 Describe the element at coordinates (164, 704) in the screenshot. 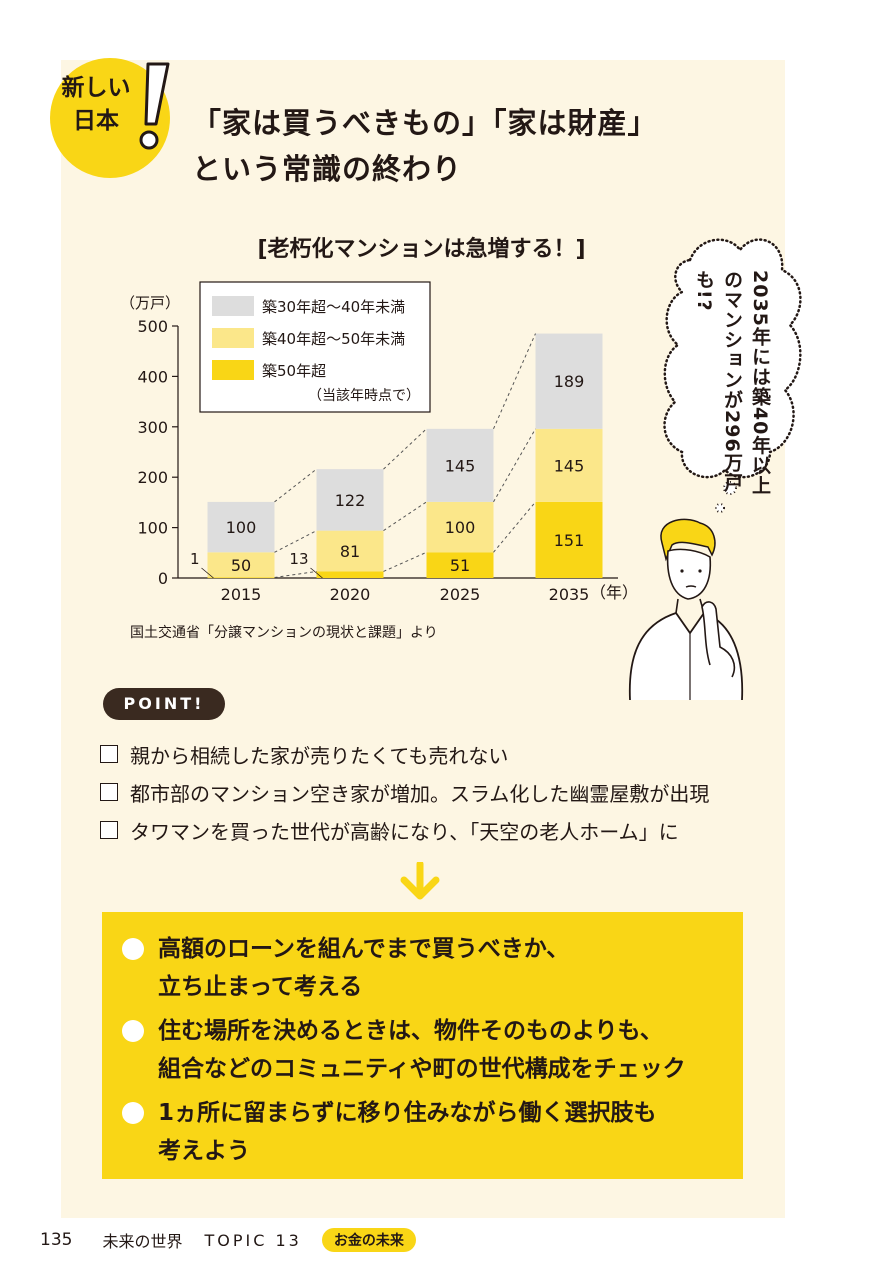

I see `point-badge: POINT!` at that location.